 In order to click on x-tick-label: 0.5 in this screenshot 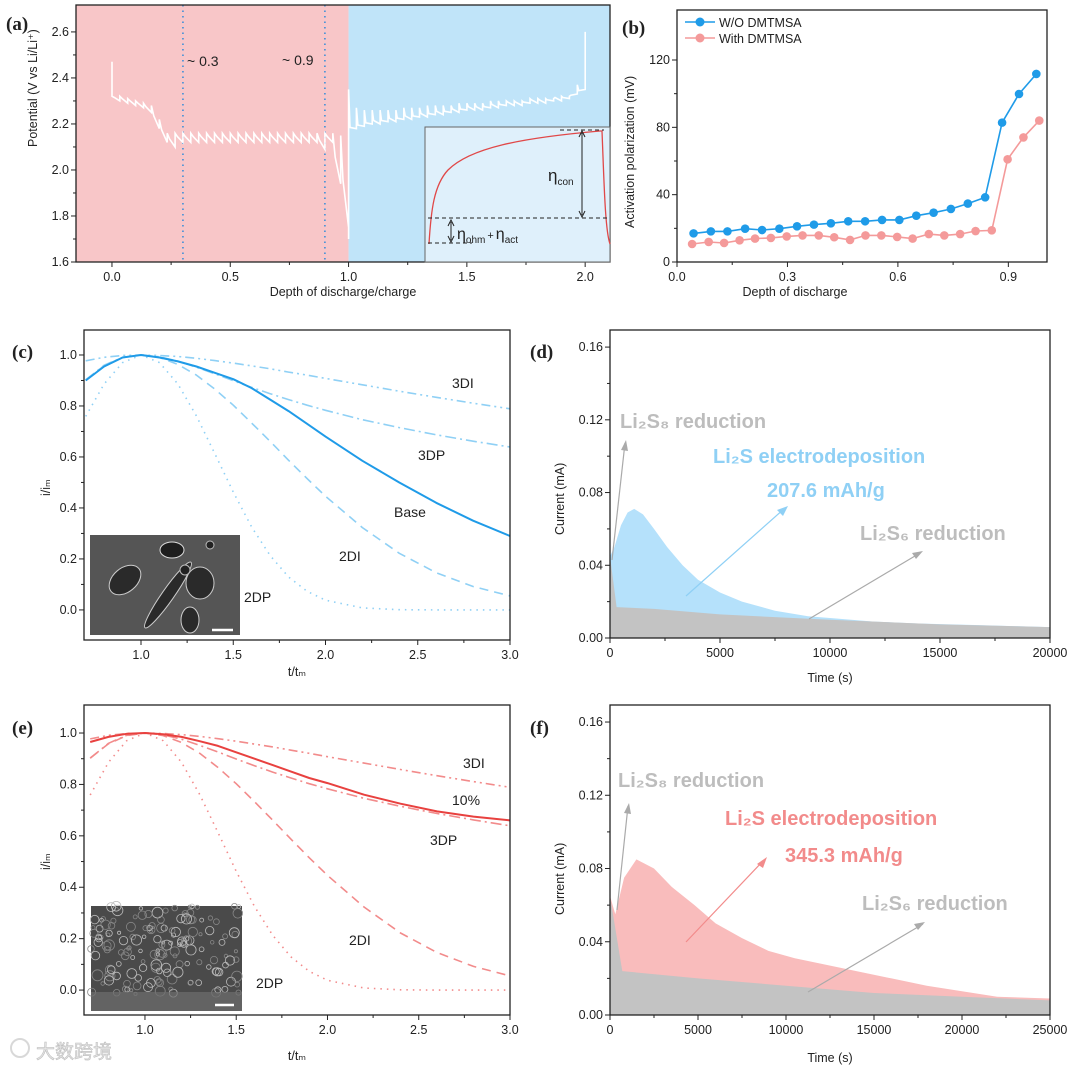, I will do `click(230, 277)`.